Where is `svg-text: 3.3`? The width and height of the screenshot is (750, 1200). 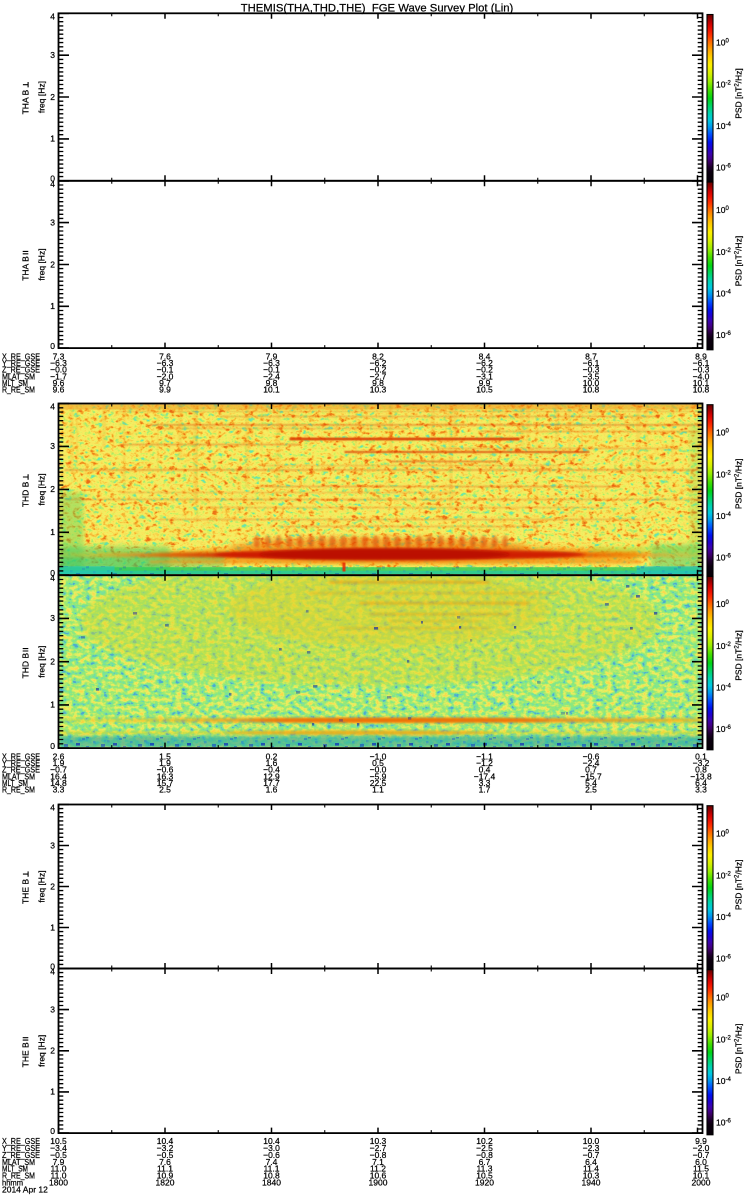 svg-text: 3.3 is located at coordinates (701, 790).